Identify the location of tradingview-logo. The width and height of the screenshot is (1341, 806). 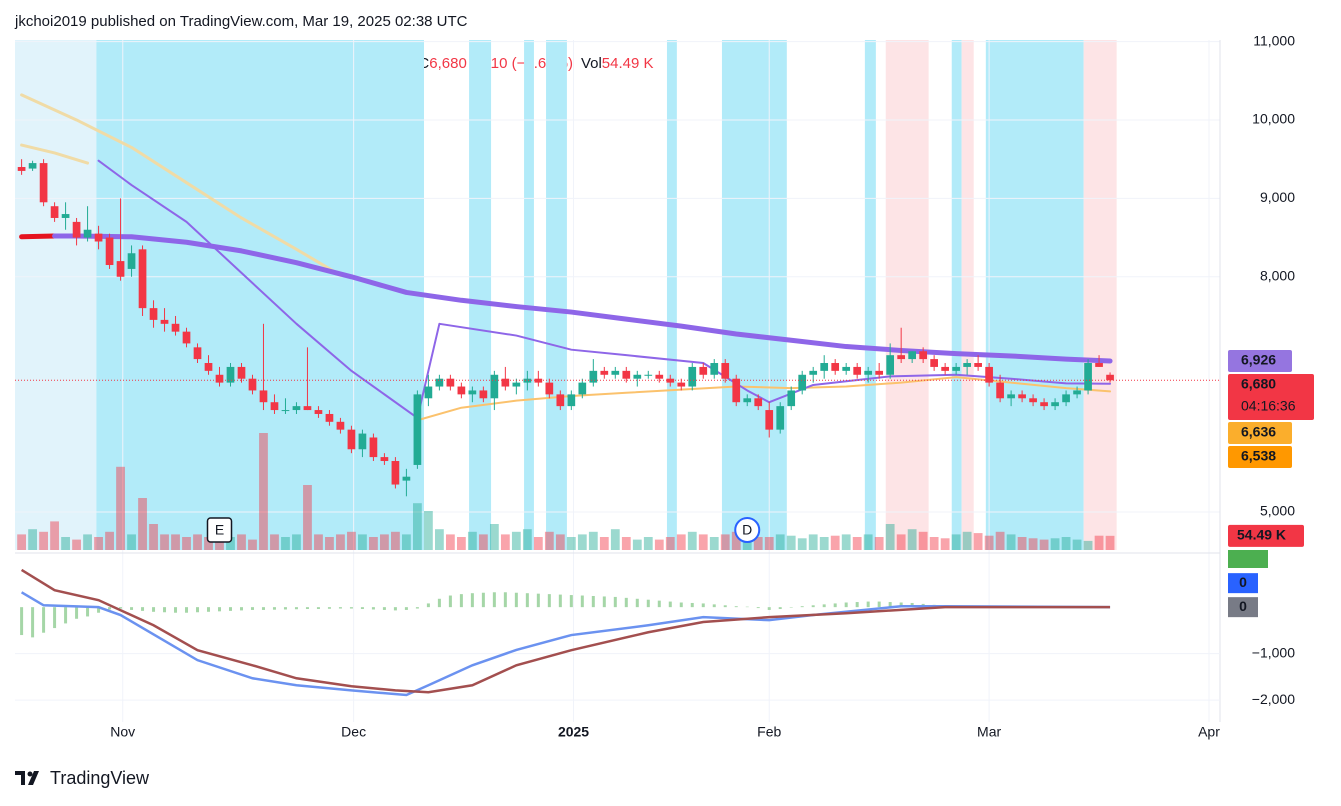
(27, 778).